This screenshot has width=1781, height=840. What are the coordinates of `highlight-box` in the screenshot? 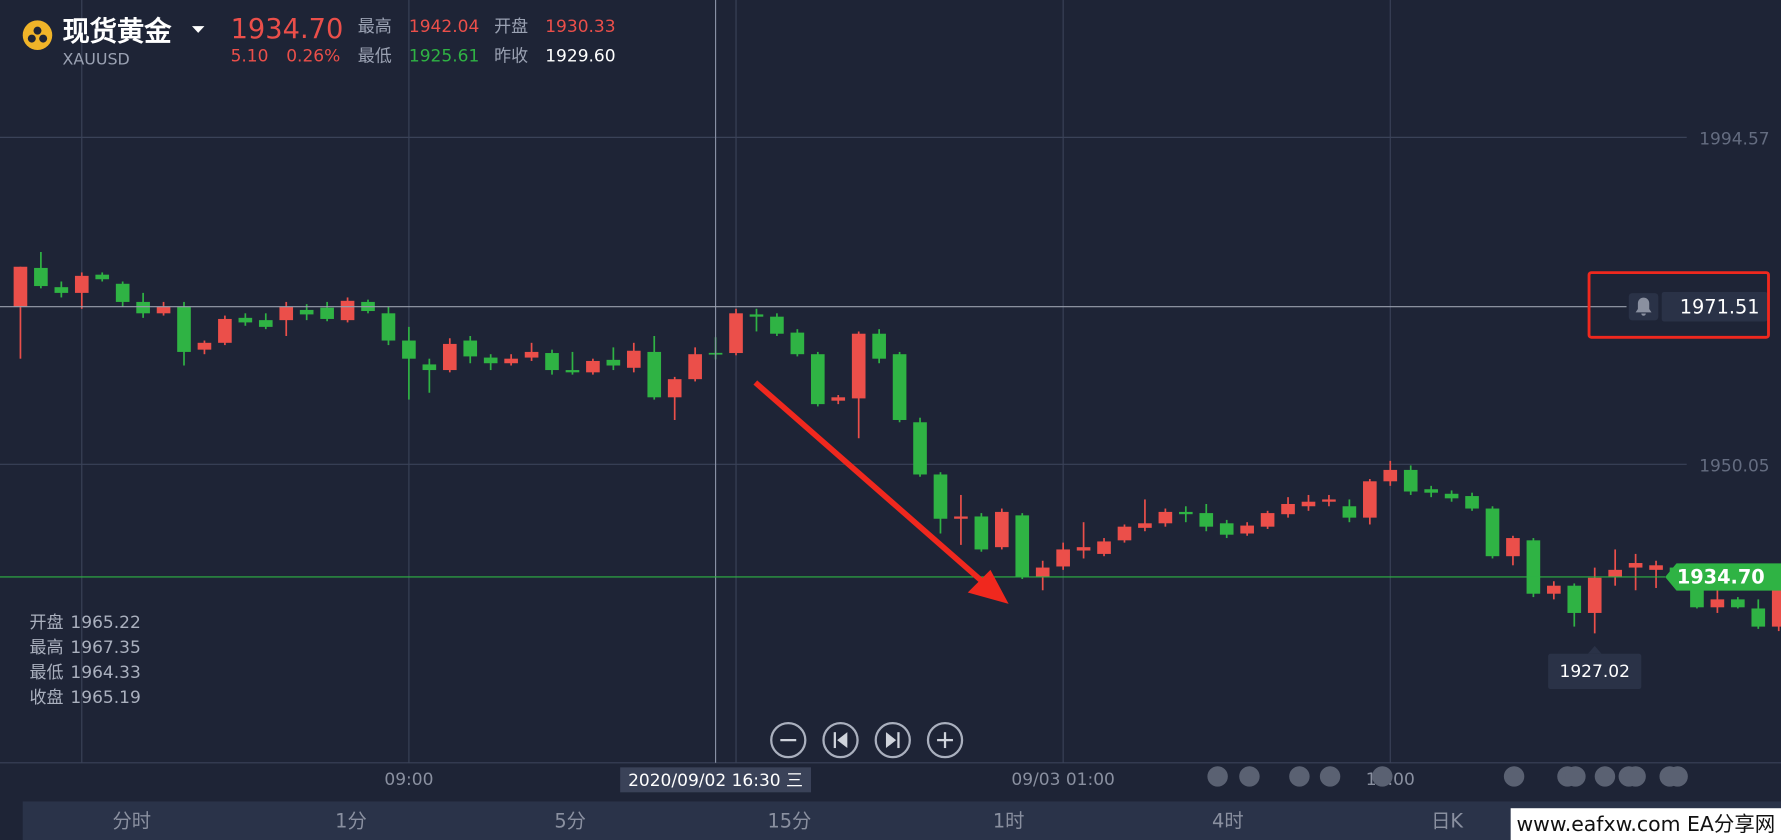 It's located at (1678, 305).